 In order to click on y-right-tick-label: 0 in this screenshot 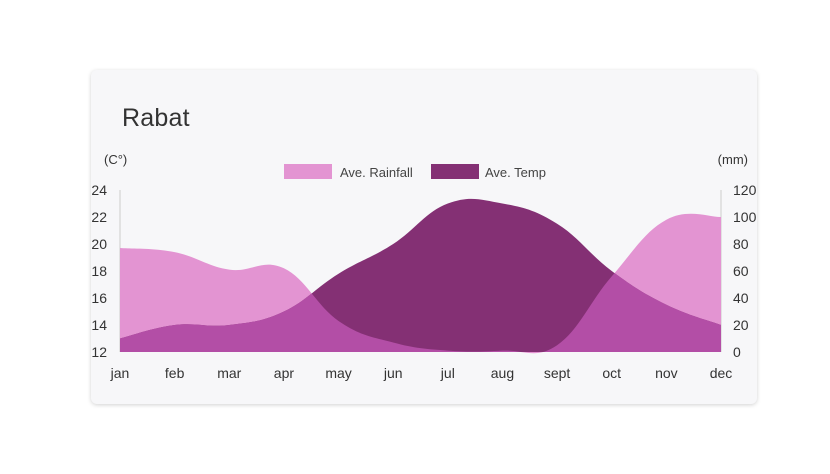, I will do `click(737, 352)`.